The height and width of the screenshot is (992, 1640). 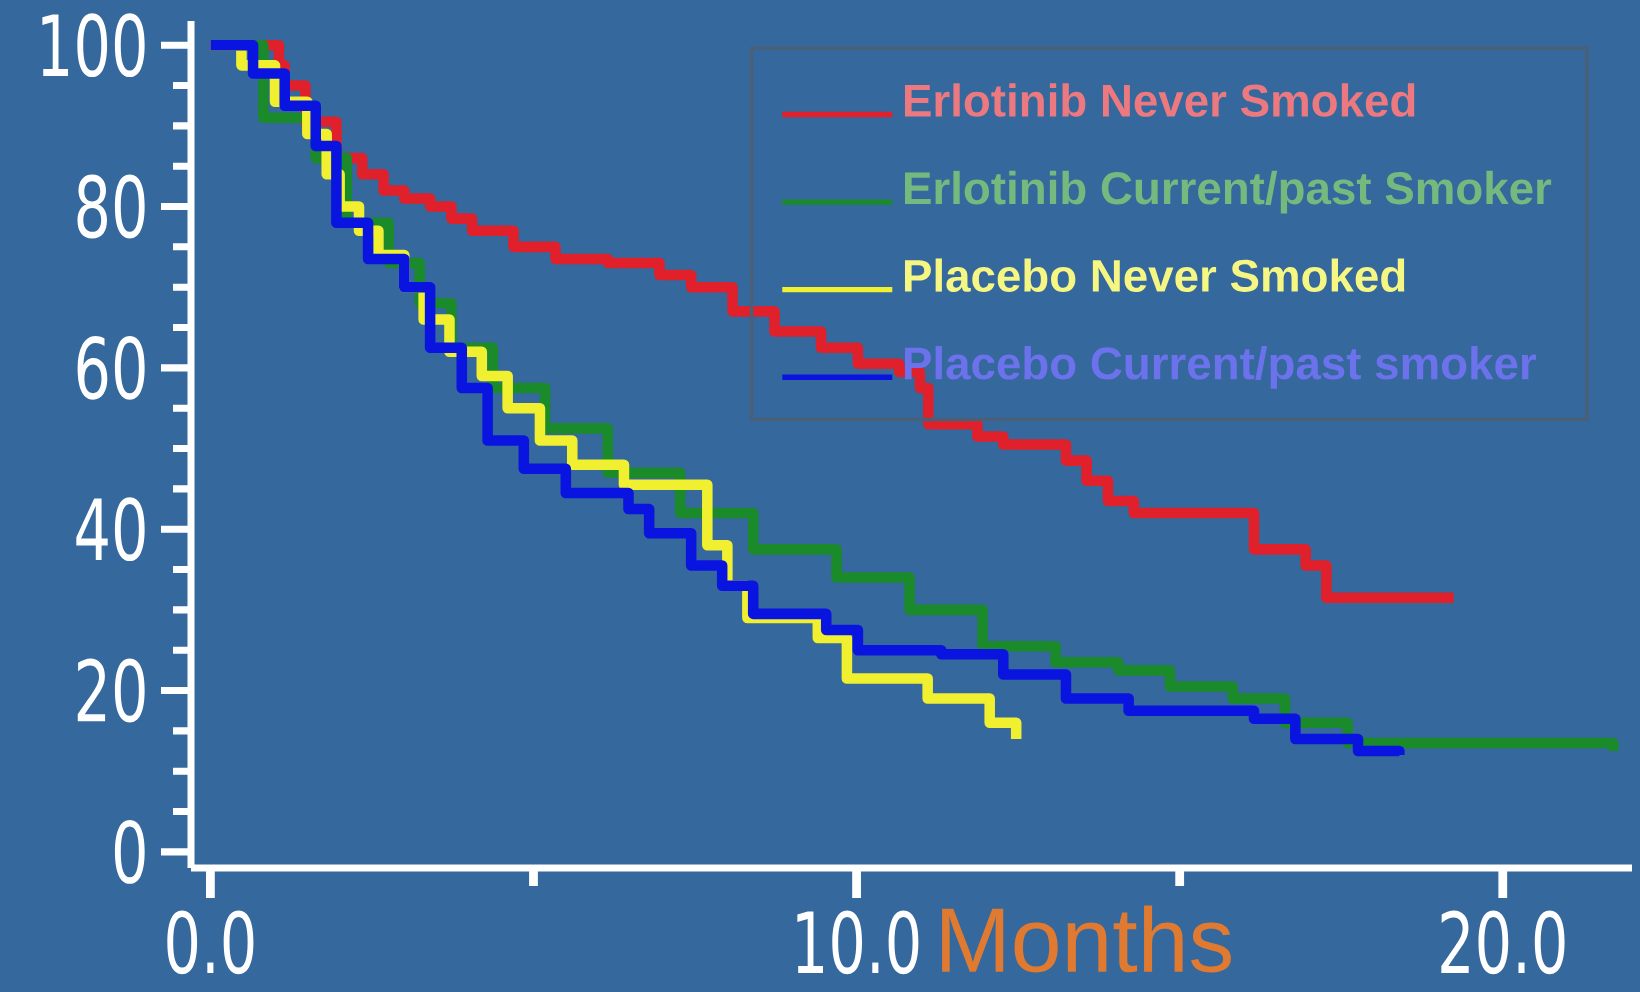 What do you see at coordinates (1154, 275) in the screenshot?
I see `legend-label: Placebo Never Smoked` at bounding box center [1154, 275].